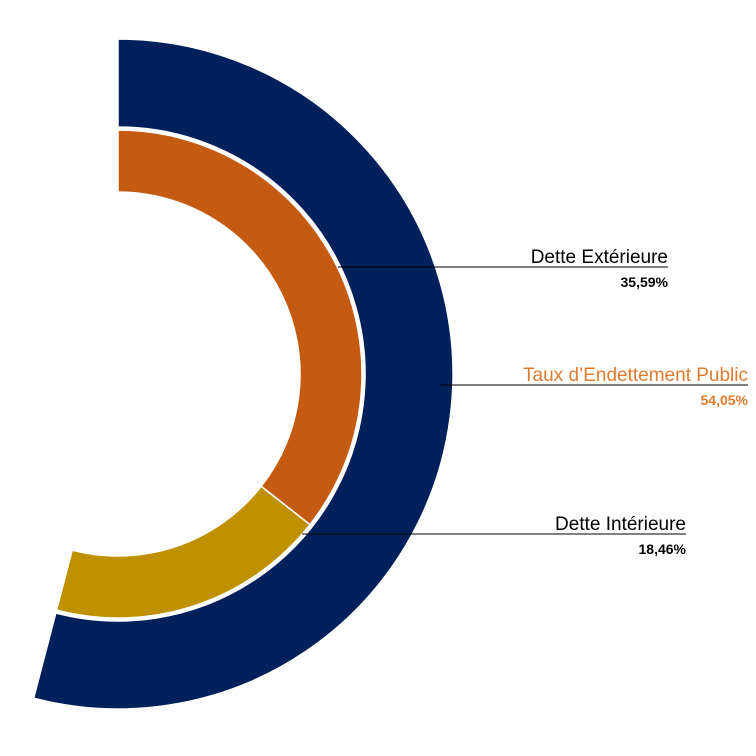 This screenshot has width=756, height=756. Describe the element at coordinates (599, 257) in the screenshot. I see `dette-exterieure-label: Dette Extérieure` at that location.